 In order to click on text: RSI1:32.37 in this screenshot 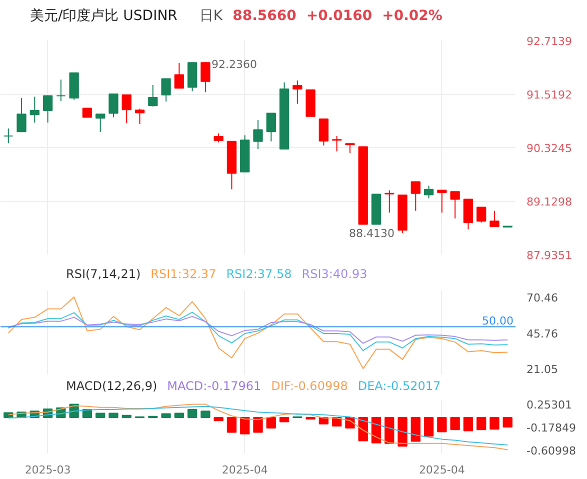, I will do `click(183, 274)`.